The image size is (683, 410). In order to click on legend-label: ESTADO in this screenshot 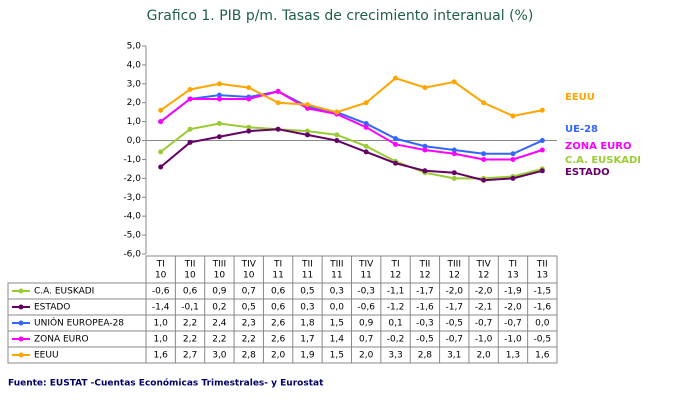, I will do `click(52, 308)`.